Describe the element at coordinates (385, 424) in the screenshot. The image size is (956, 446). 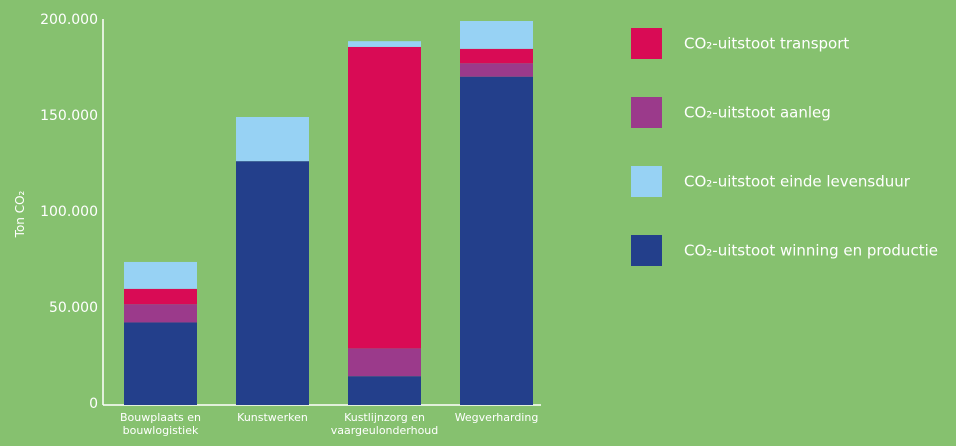
I see `x-category-label: Kustlijnzorg en vaargeulonderhoud` at that location.